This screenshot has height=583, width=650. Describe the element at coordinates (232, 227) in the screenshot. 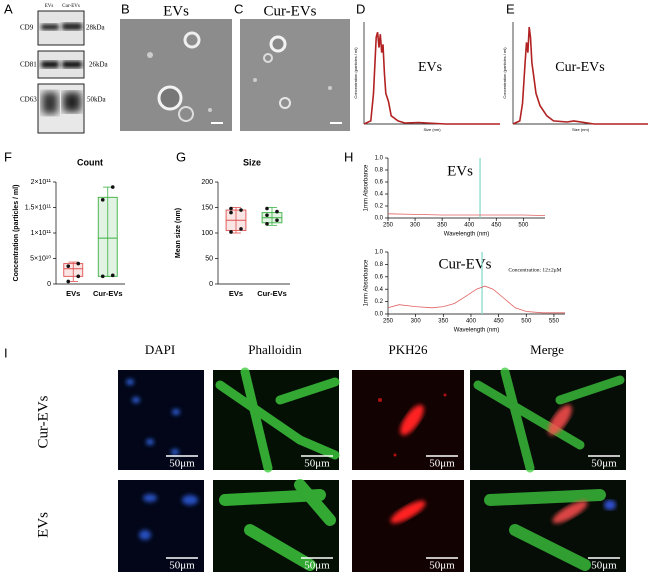

I see `chart: Size Mean size (nm) 0 50 100 150 200 EVs Cur-EVs` at that location.